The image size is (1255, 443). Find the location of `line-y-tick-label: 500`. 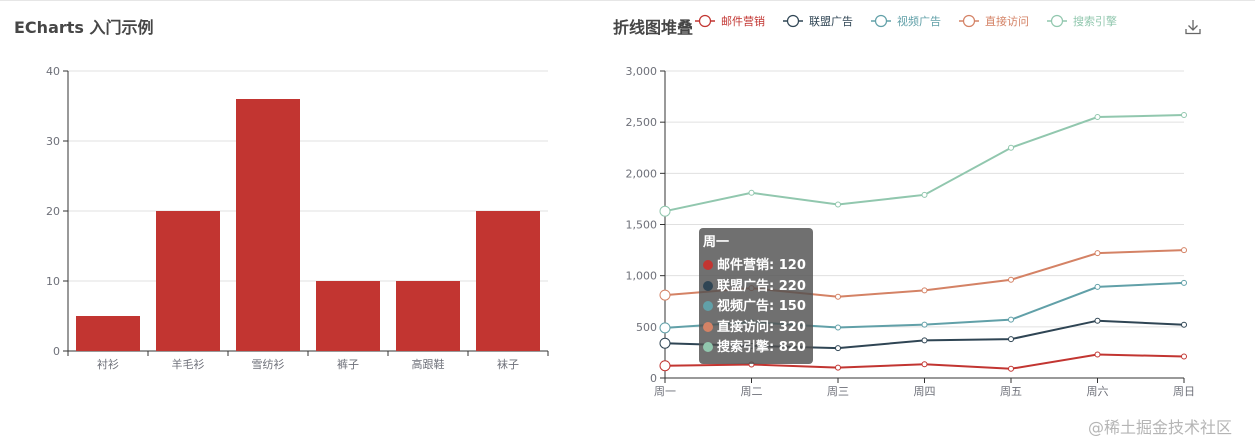

line-y-tick-label: 500 is located at coordinates (646, 327).